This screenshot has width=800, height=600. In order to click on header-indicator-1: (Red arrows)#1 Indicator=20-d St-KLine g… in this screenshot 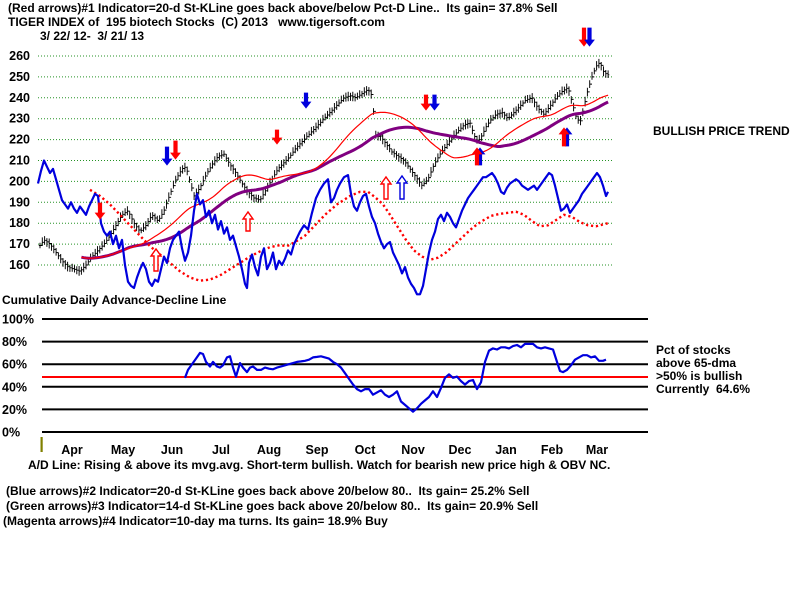, I will do `click(283, 8)`.